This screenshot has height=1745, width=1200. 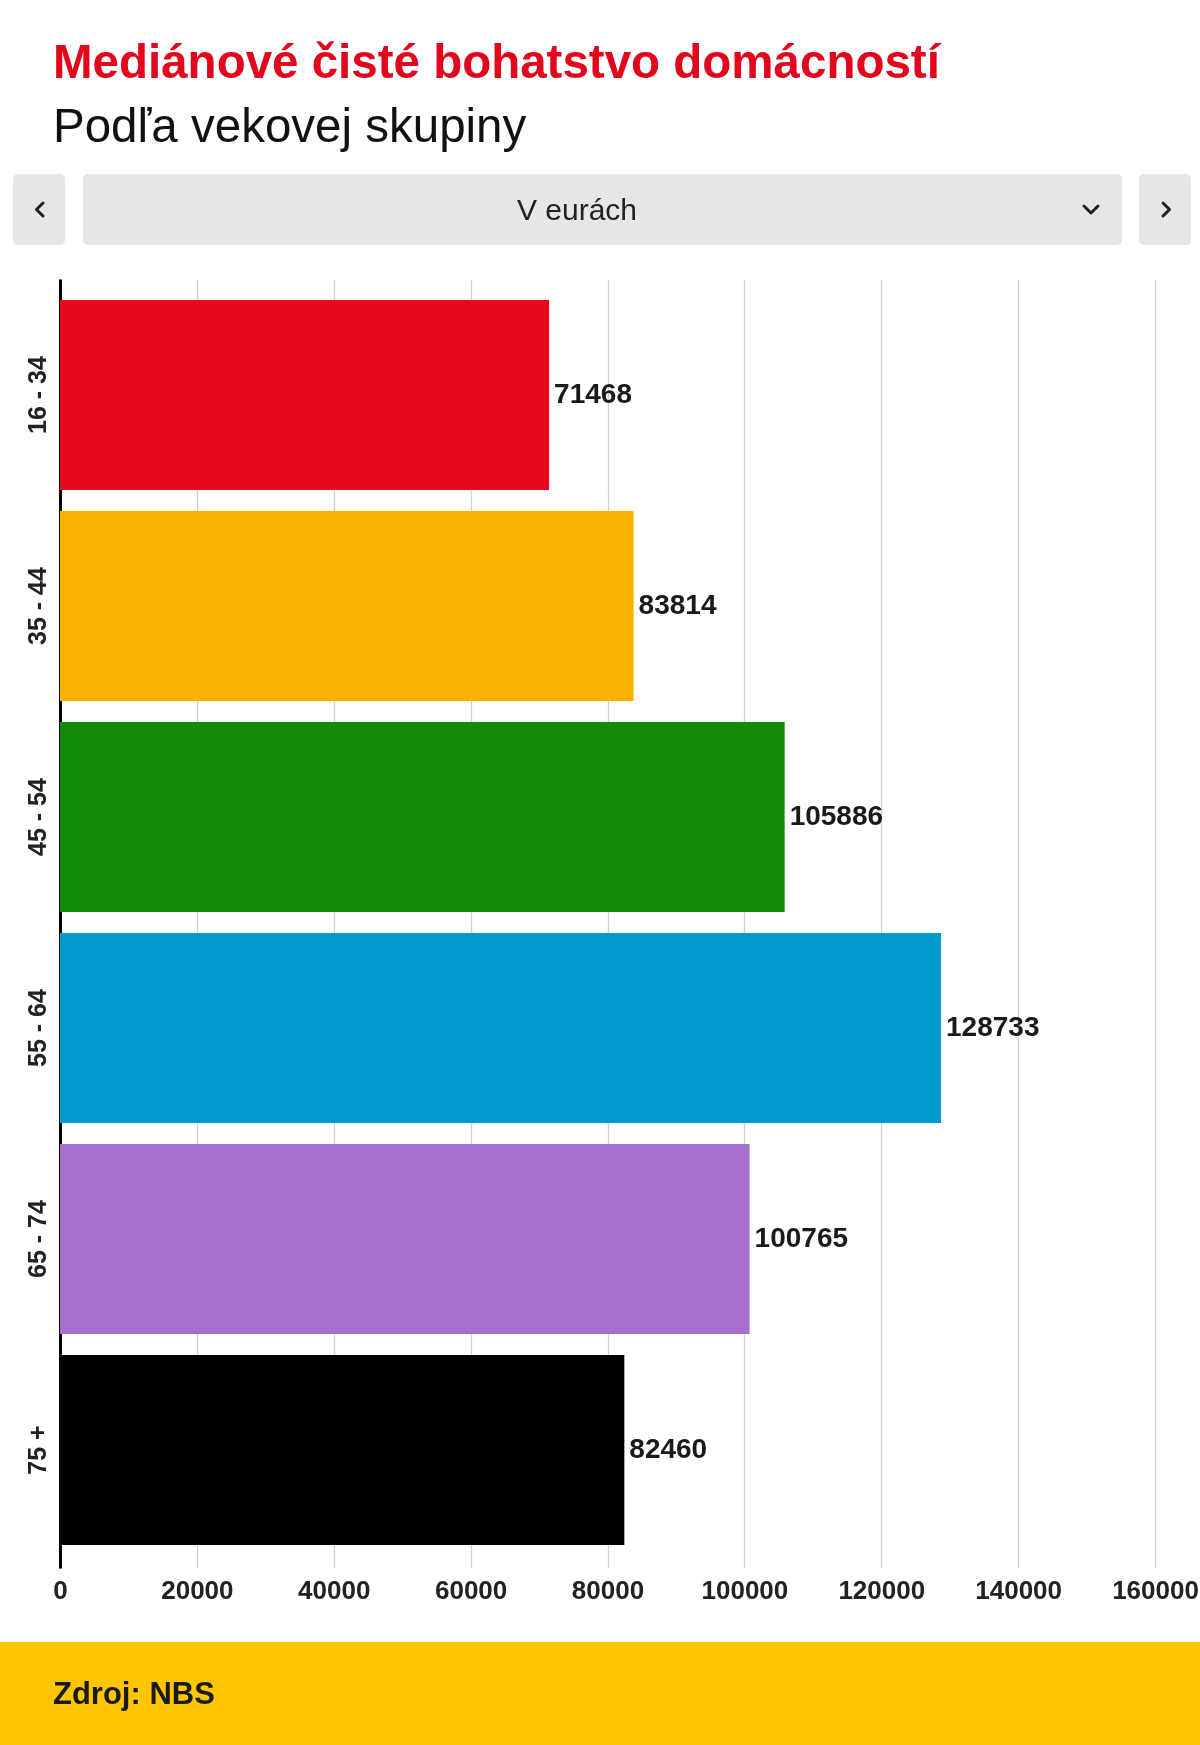 What do you see at coordinates (36, 1450) in the screenshot?
I see `y-tick-label: 75 +` at bounding box center [36, 1450].